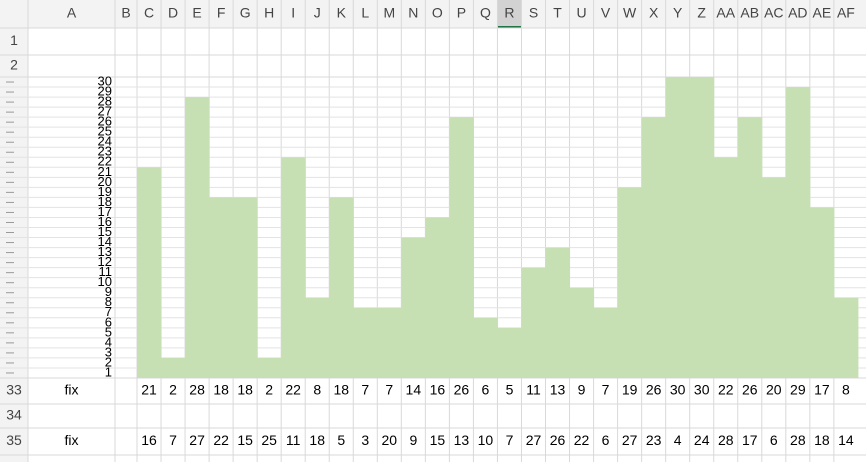 The image size is (866, 462). What do you see at coordinates (533, 13) in the screenshot?
I see `column-header: S` at bounding box center [533, 13].